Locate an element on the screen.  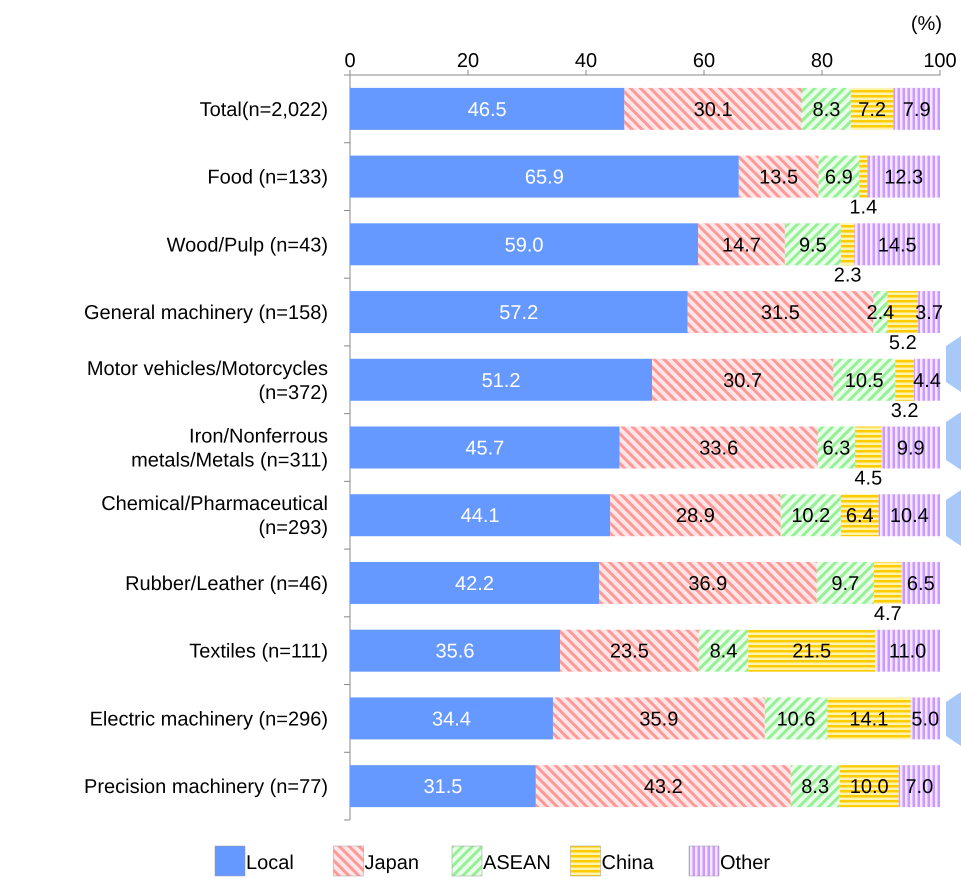
data-label: 30.7 is located at coordinates (742, 381).